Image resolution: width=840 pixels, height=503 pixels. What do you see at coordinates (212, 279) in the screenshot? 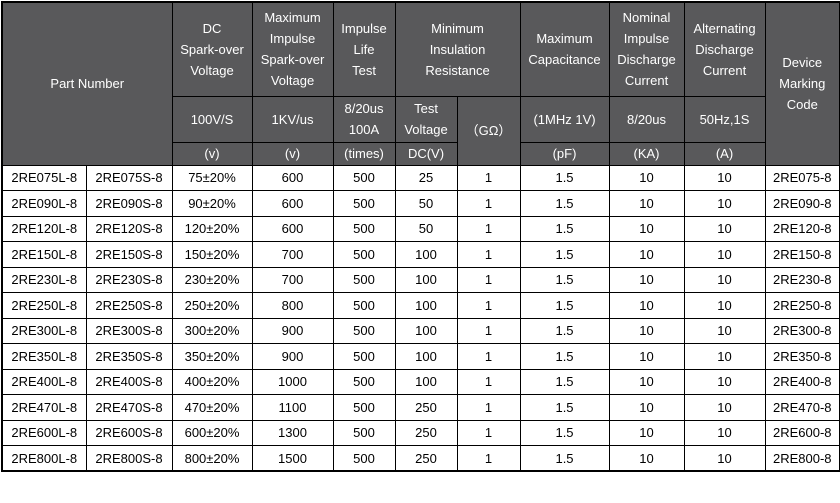
I see `dc-sparkover-value: 230±20%` at bounding box center [212, 279].